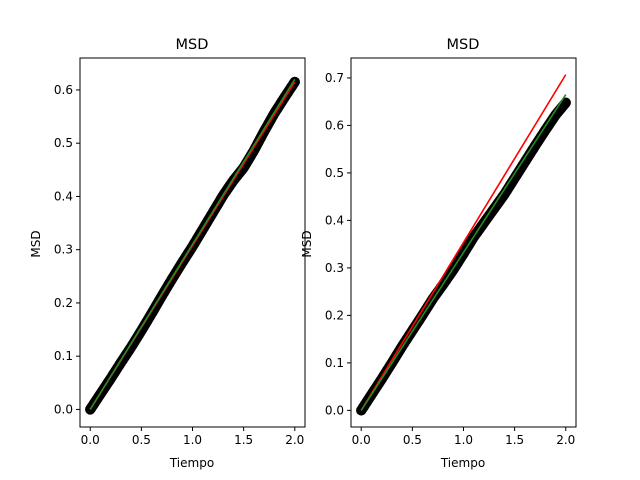 This screenshot has height=480, width=640. Describe the element at coordinates (334, 268) in the screenshot. I see `right-y-tick-label: 0.3` at that location.